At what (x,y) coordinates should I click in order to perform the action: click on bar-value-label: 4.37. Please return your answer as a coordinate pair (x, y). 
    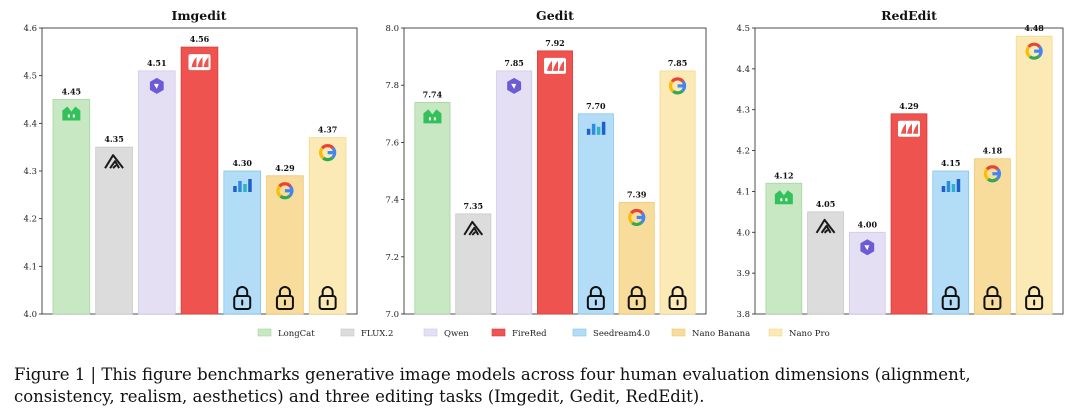
    Looking at the image, I should click on (327, 130).